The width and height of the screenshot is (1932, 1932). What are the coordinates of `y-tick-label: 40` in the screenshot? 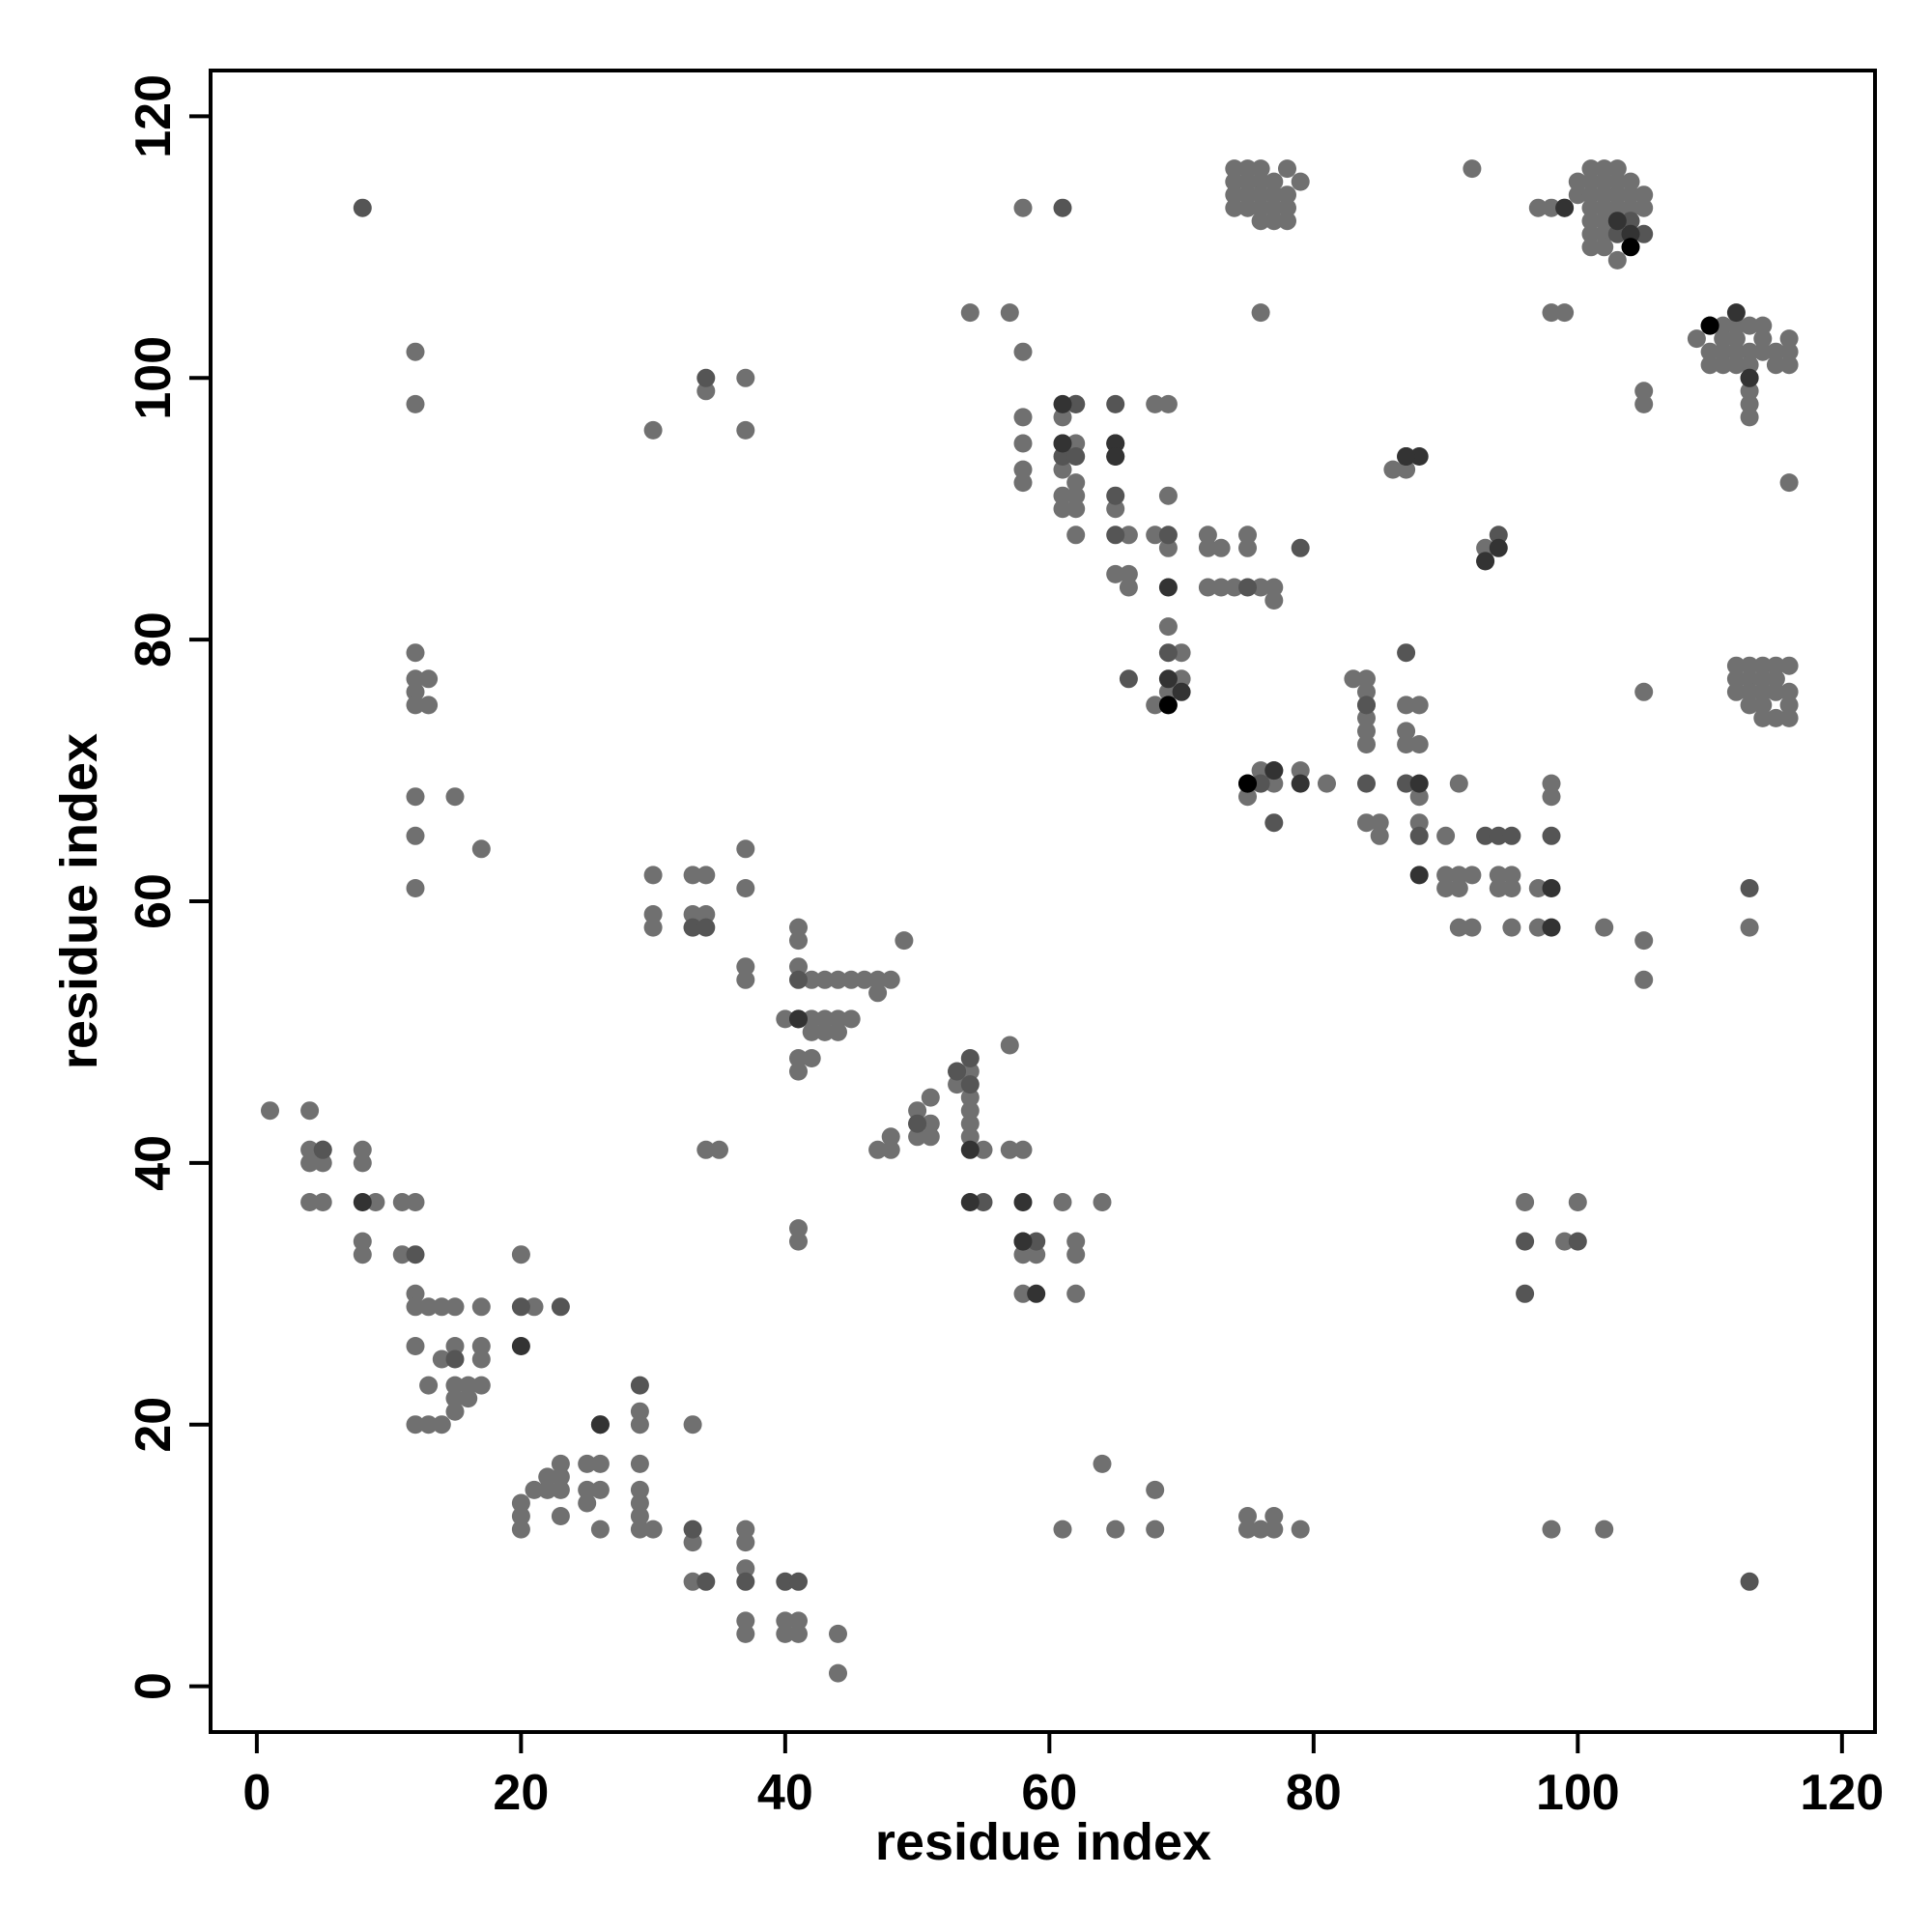 It's located at (154, 1163).